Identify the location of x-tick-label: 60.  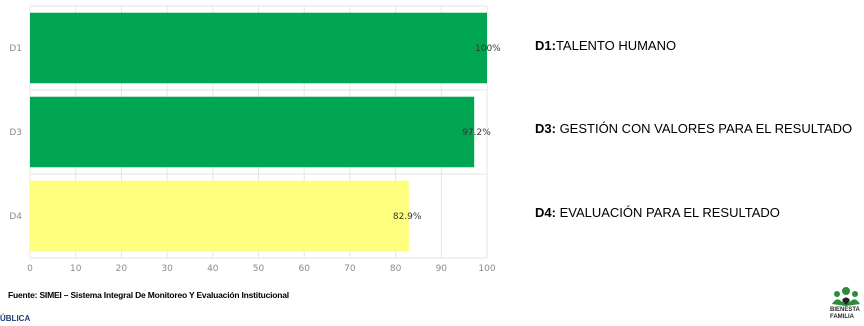
(304, 269).